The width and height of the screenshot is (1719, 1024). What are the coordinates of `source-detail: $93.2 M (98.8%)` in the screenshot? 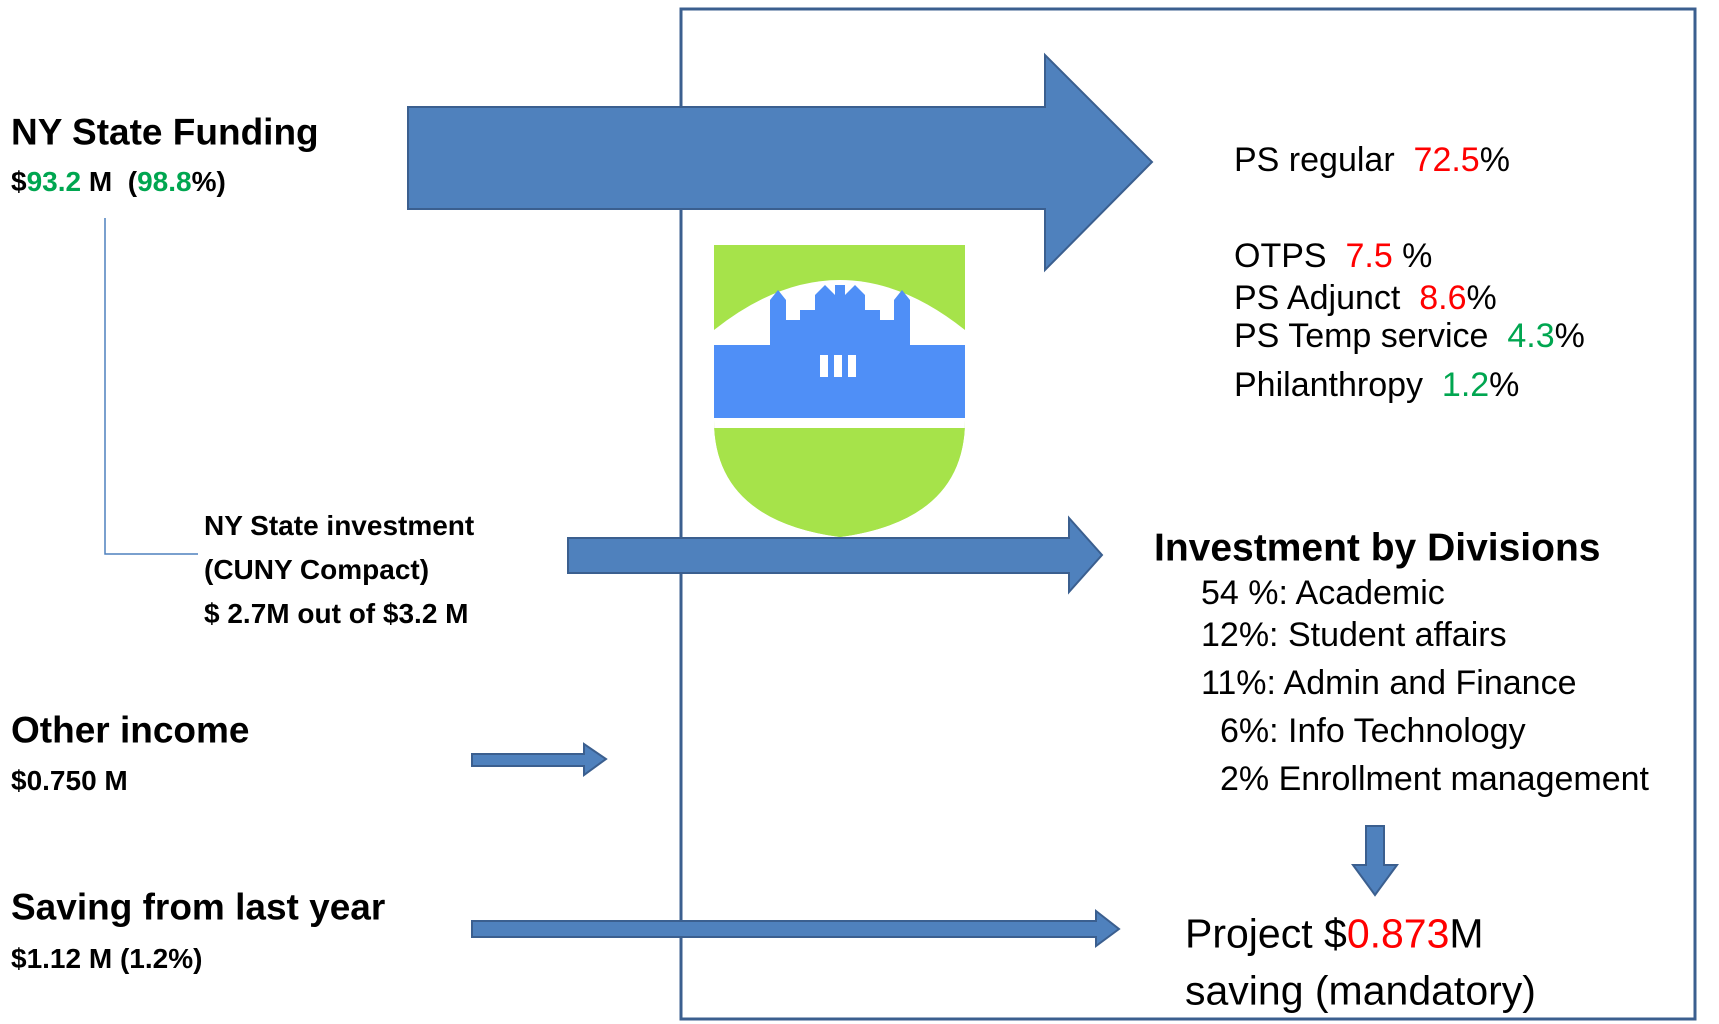 It's located at (118, 182).